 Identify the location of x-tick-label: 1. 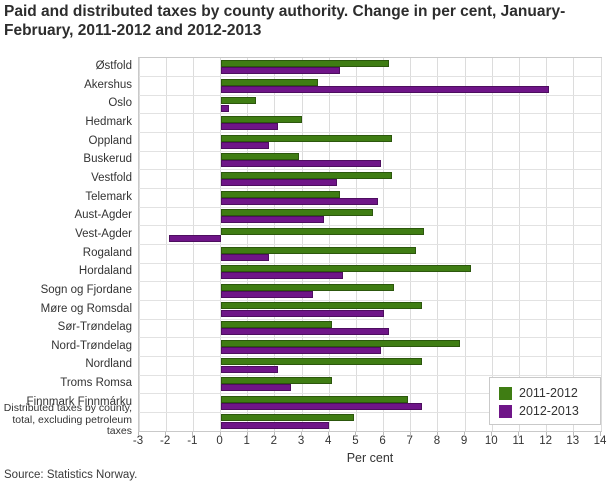
(246, 441).